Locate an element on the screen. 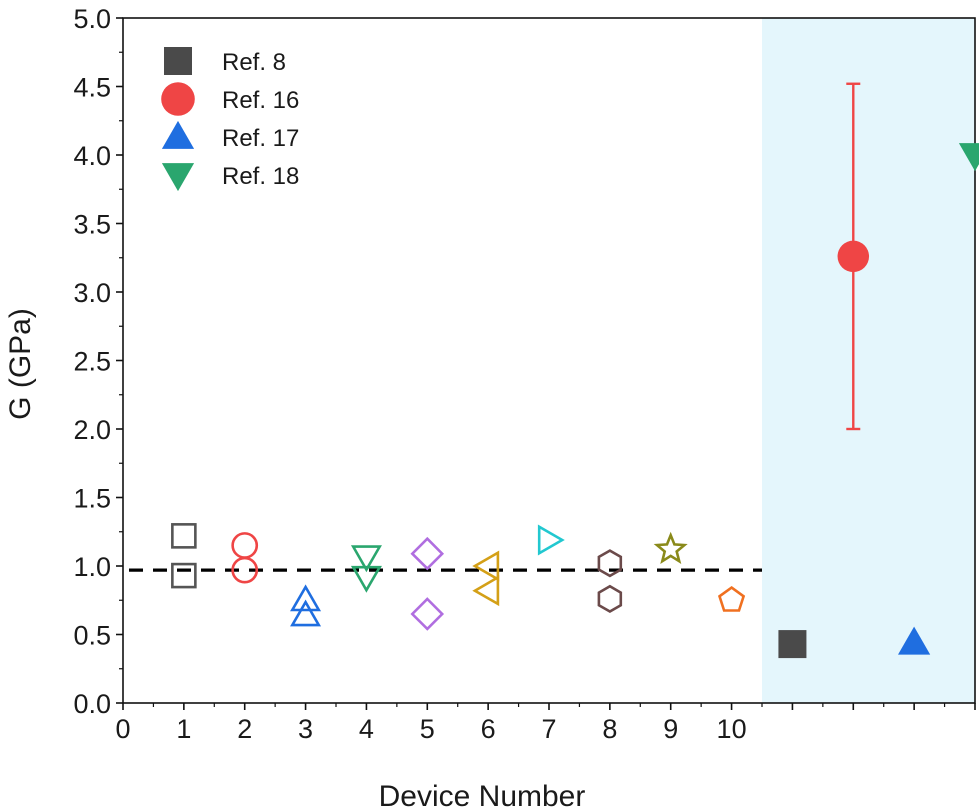 The height and width of the screenshot is (811, 979). y-tick-label: 3.5 is located at coordinates (92, 225).